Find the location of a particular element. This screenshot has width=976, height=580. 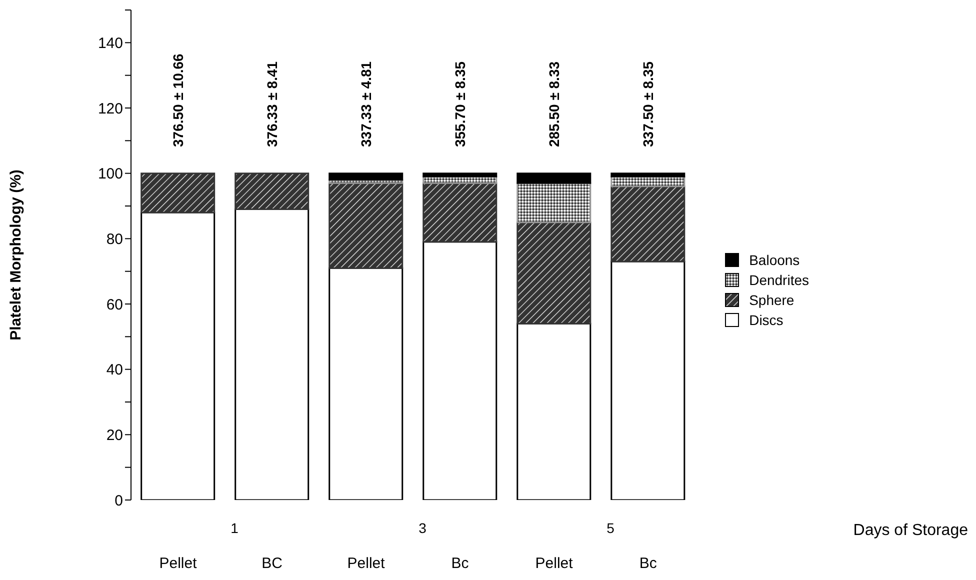

annotation: 376.50 ± 10.66 is located at coordinates (178, 100).